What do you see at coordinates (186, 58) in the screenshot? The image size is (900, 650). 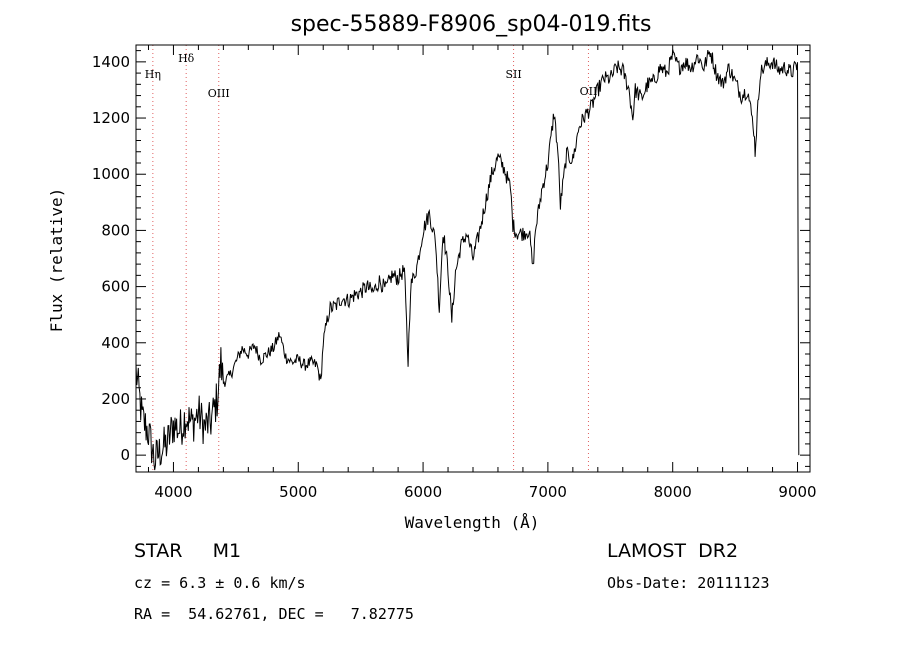 I see `line-marker-label: Hδ` at bounding box center [186, 58].